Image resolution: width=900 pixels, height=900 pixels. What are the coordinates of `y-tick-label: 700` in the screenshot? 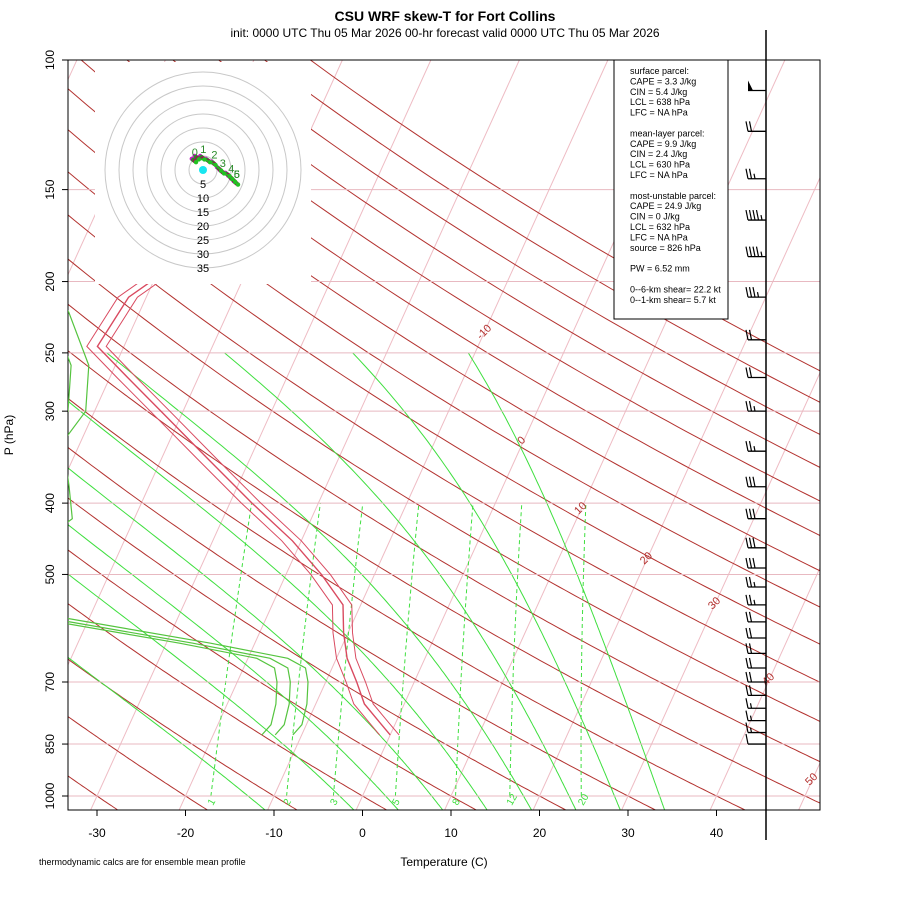 It's located at (50, 682).